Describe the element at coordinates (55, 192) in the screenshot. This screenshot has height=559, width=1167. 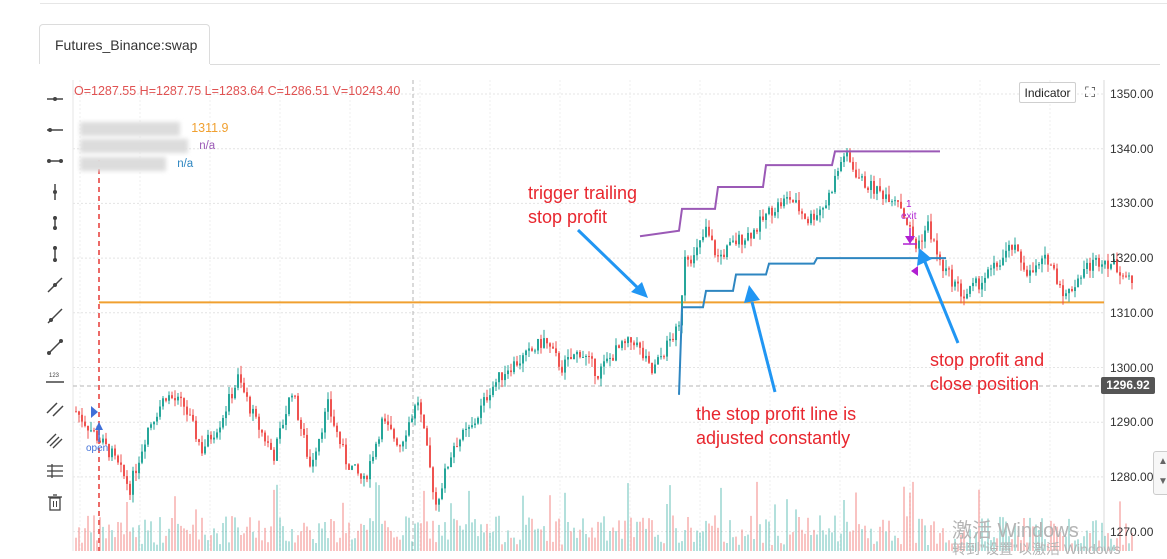
I see `vertical-line-icon` at that location.